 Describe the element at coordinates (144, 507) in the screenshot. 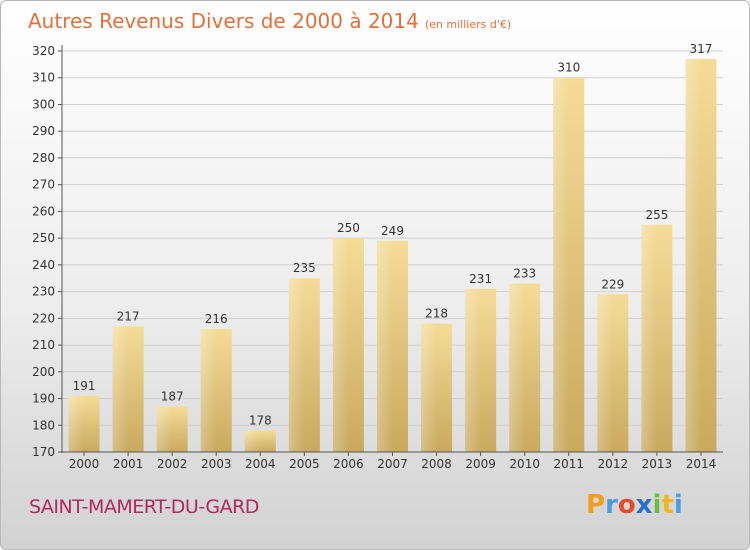

I see `commune-name: SAINT-MAMERT-DU-GARD` at that location.